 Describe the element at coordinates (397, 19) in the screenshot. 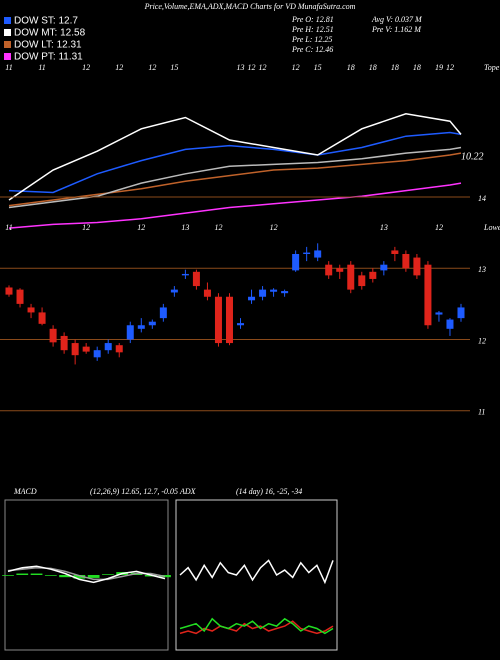

I see `stat: Avg V: 0.037 M` at that location.